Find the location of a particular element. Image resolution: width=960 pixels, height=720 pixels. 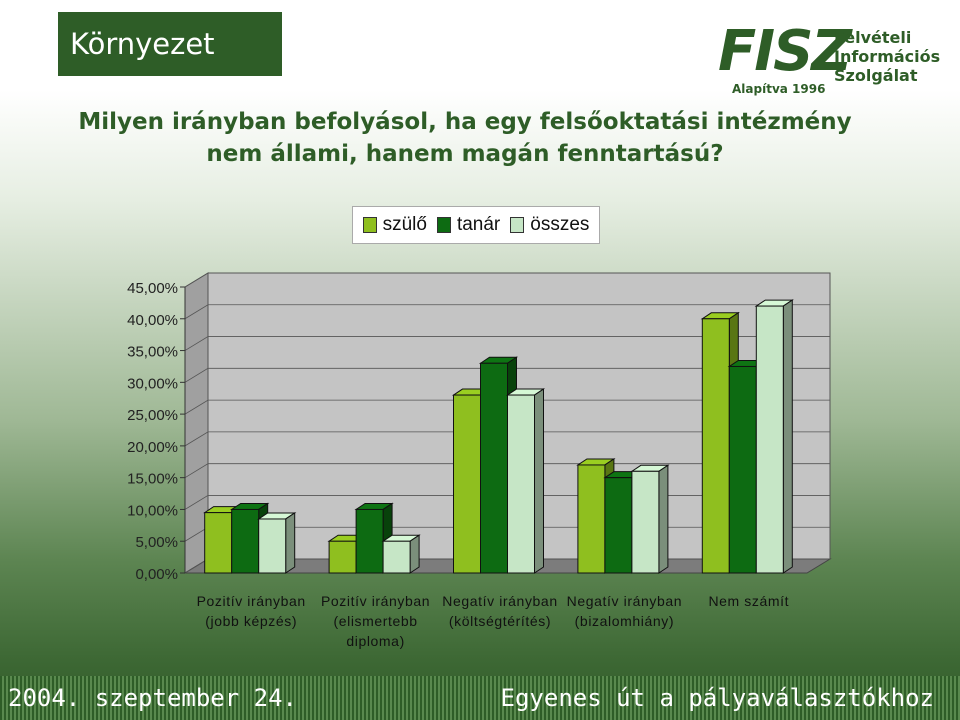

chart-legend: szülő tanár összes is located at coordinates (476, 225).